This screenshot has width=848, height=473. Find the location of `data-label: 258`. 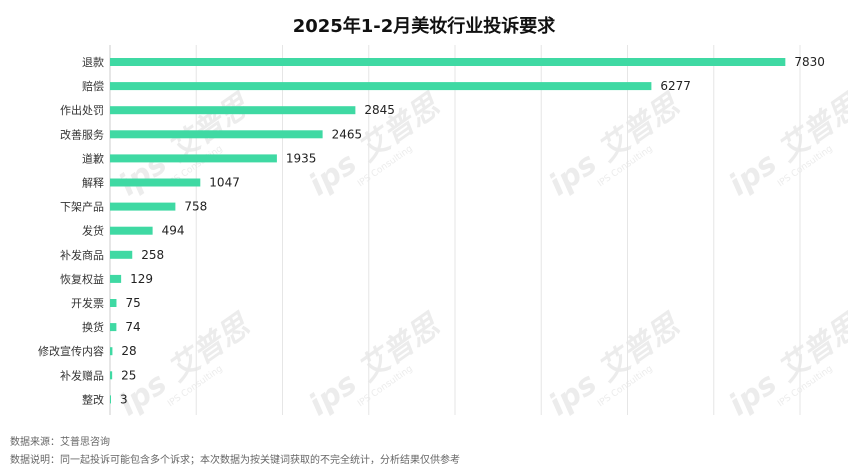

data-label: 258 is located at coordinates (152, 255).